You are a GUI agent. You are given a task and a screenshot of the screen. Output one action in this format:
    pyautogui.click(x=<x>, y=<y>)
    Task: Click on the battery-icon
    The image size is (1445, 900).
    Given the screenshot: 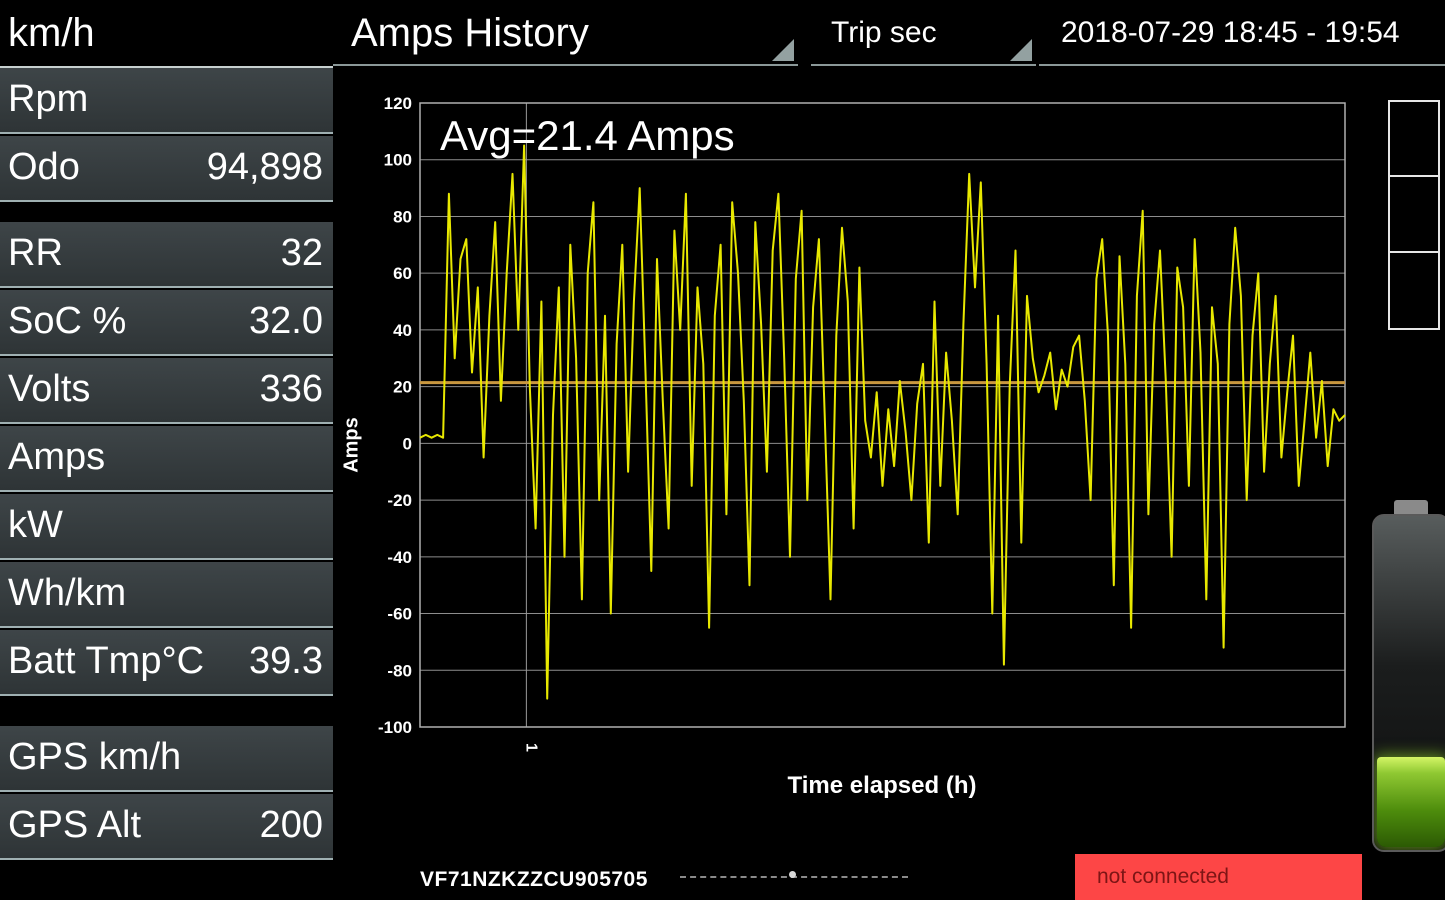 What is the action you would take?
    pyautogui.click(x=1408, y=676)
    